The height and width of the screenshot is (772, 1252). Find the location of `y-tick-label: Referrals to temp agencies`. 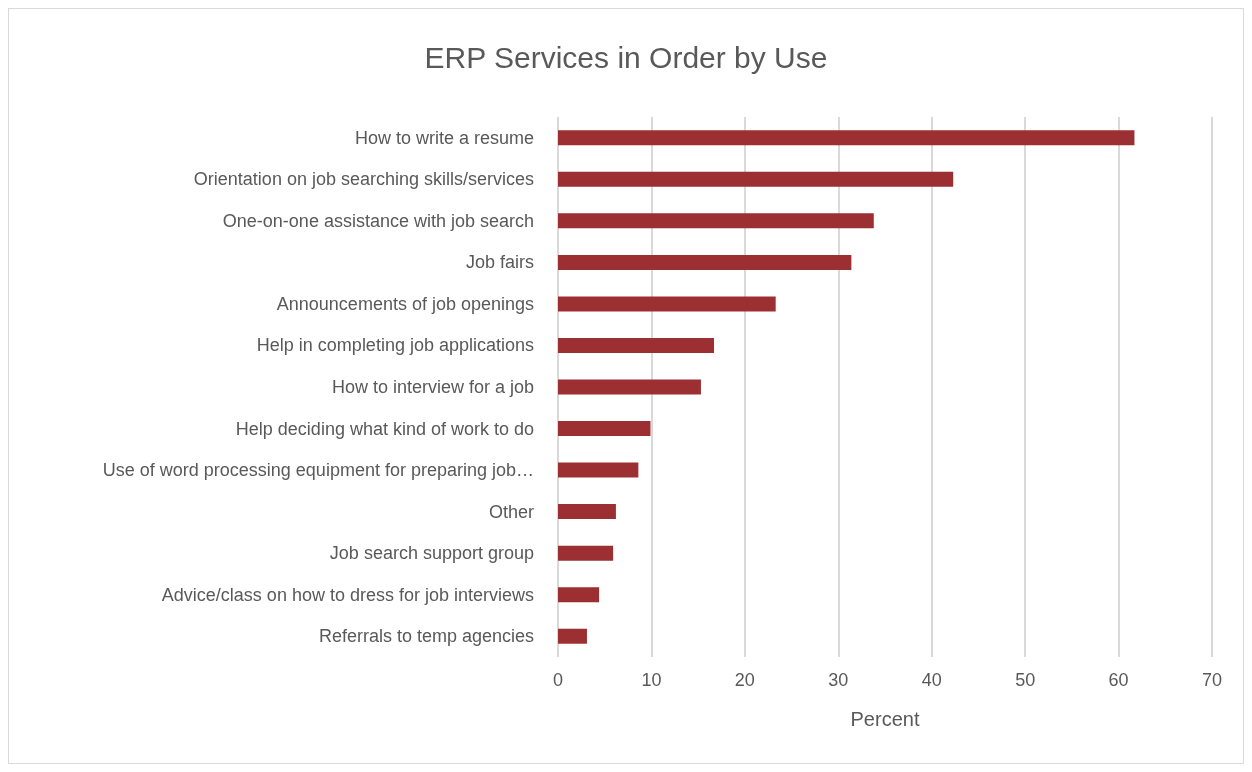

y-tick-label: Referrals to temp agencies is located at coordinates (426, 636).